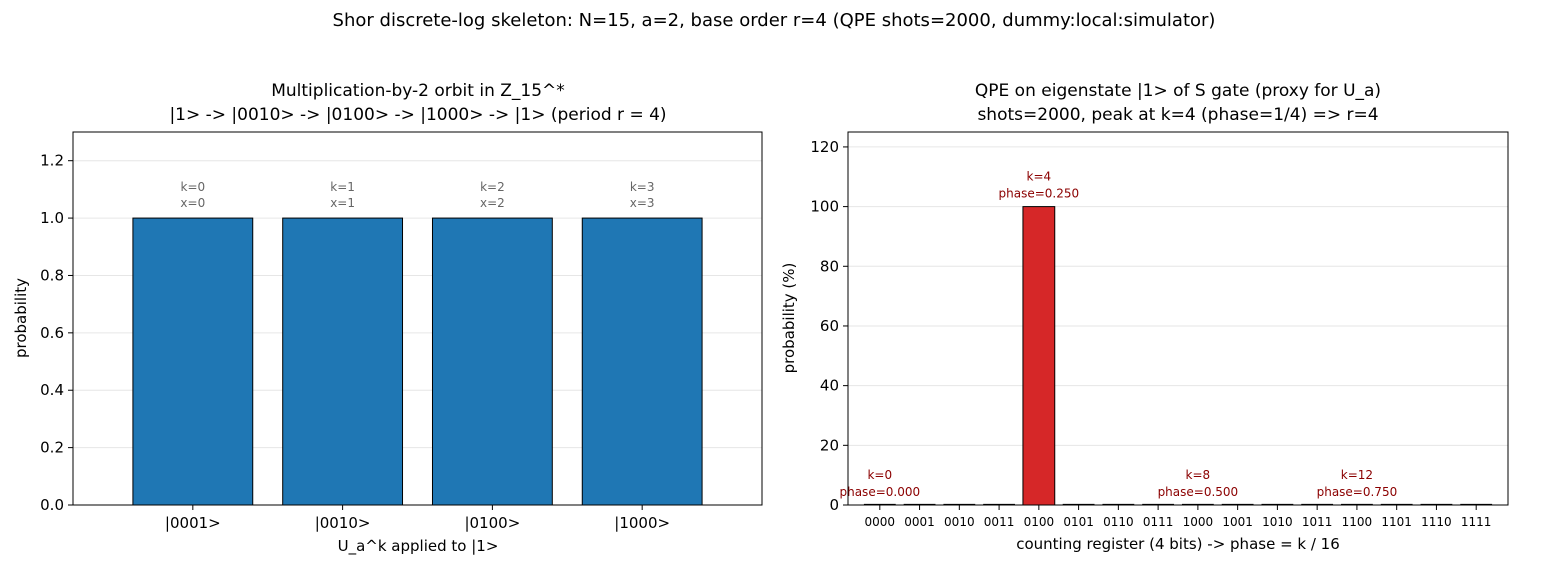 The image size is (1548, 568). I want to click on r-y-tick-label: 0, so click(834, 505).